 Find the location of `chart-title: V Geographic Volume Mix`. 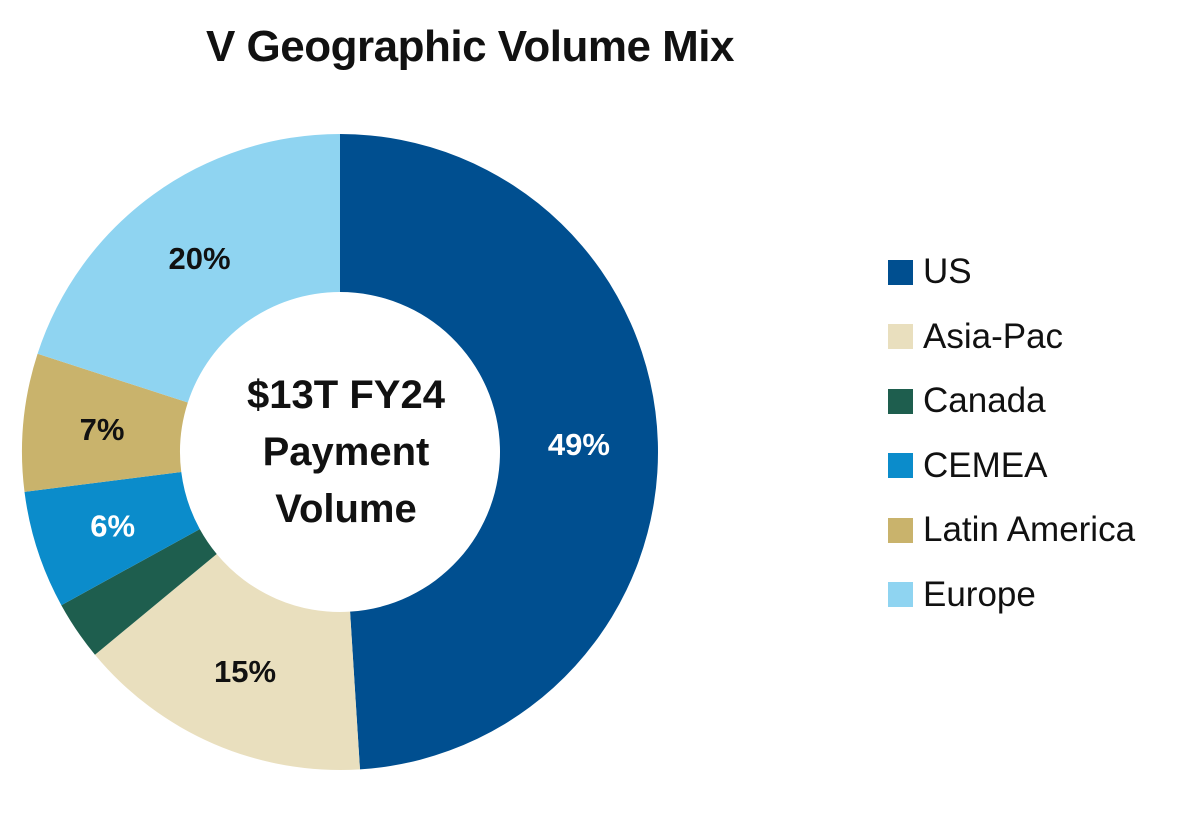

chart-title: V Geographic Volume Mix is located at coordinates (470, 46).